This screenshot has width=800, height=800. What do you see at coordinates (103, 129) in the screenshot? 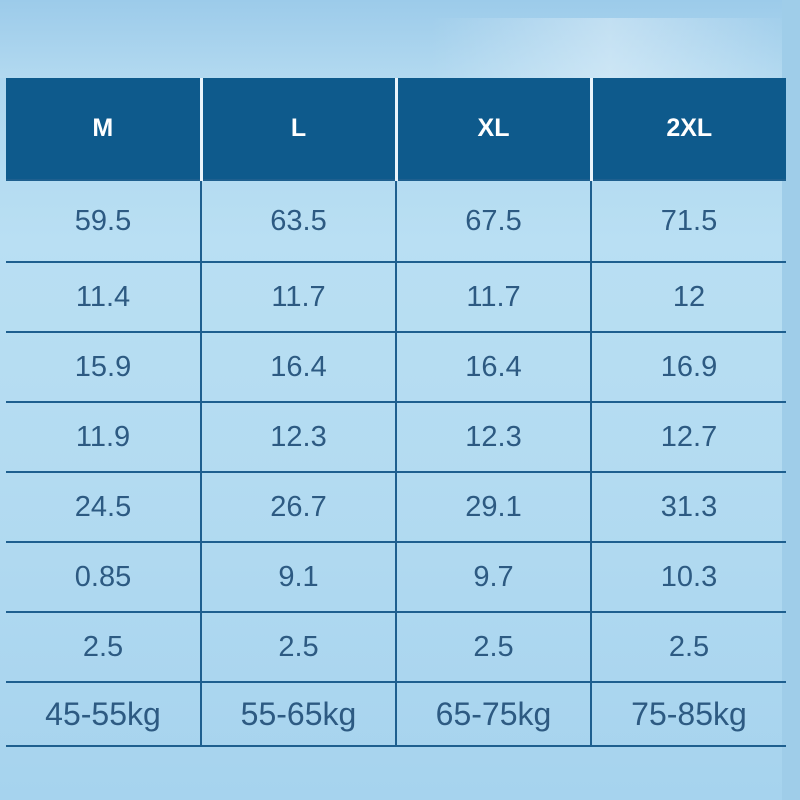
I see `header-size-m: M` at bounding box center [103, 129].